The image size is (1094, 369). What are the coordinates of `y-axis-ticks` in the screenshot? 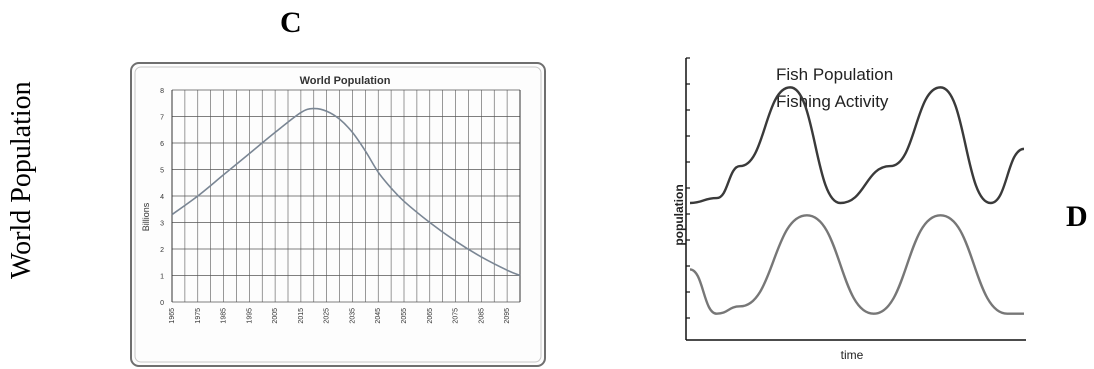 It's located at (688, 188).